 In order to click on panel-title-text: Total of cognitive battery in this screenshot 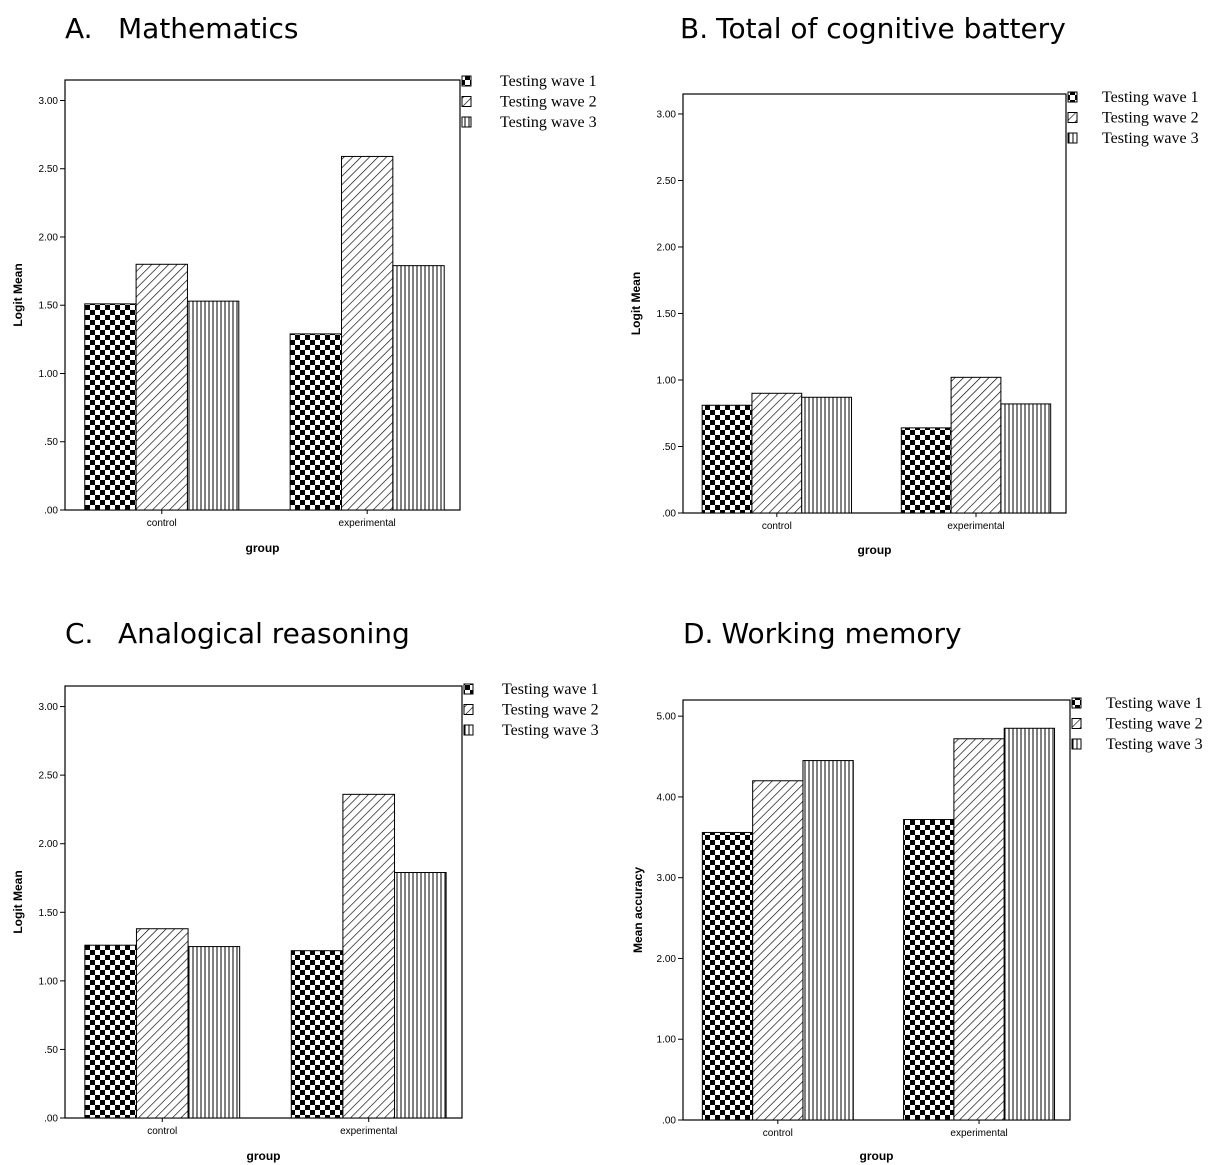, I will do `click(890, 28)`.